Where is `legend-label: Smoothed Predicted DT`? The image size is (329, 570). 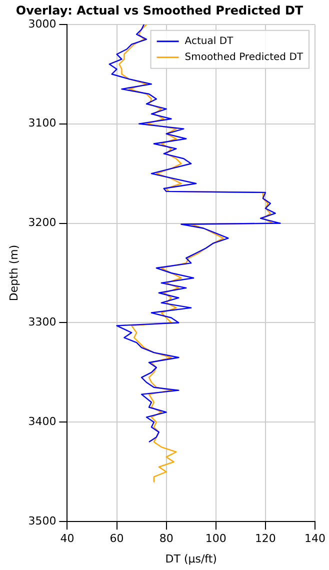 legend-label: Smoothed Predicted DT is located at coordinates (244, 57).